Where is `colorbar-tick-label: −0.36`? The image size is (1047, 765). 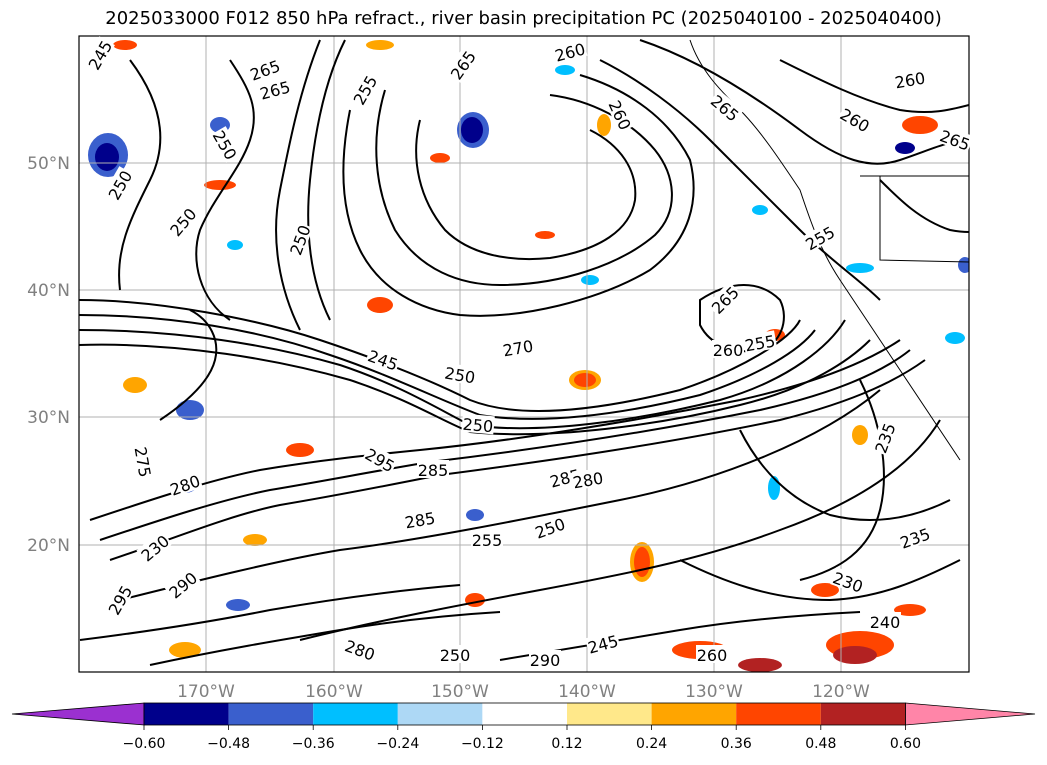 colorbar-tick-label: −0.36 is located at coordinates (313, 744).